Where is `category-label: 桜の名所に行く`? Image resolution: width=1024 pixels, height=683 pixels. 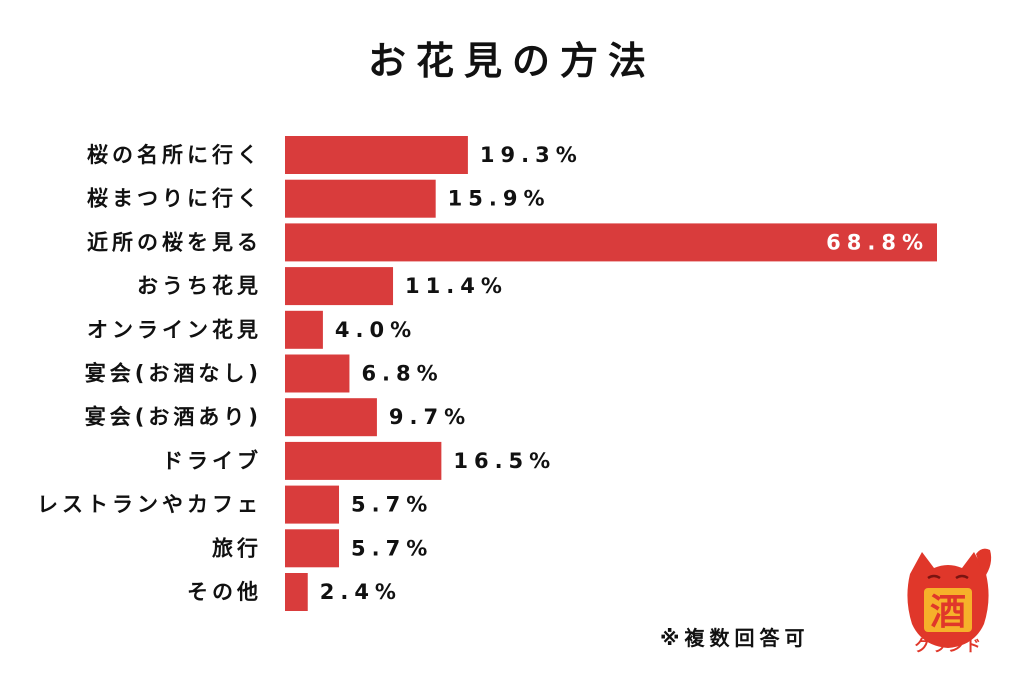 category-label: 桜の名所に行く is located at coordinates (174, 155).